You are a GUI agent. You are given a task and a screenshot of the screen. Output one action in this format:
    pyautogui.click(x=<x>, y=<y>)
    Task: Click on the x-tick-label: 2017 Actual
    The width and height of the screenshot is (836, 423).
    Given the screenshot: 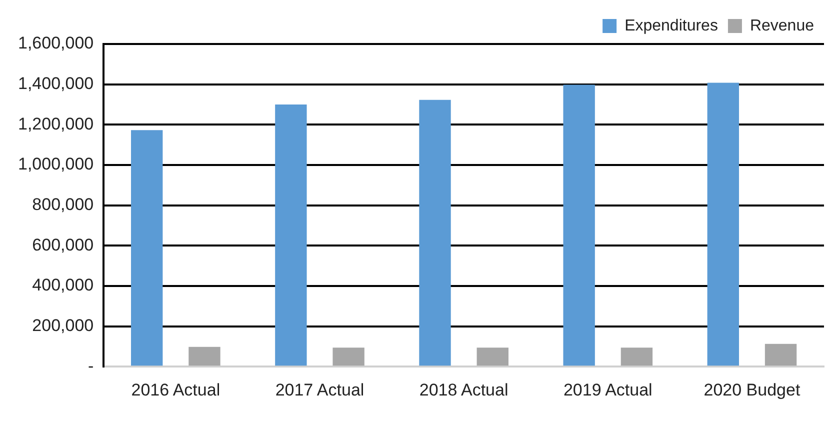 What is the action you would take?
    pyautogui.click(x=319, y=390)
    